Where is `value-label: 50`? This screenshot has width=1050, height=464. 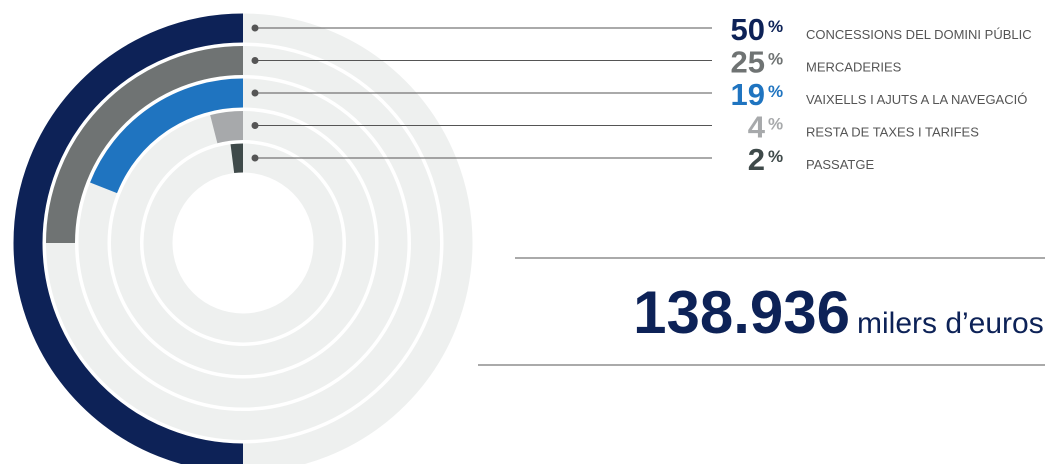
value-label: 50 is located at coordinates (748, 29).